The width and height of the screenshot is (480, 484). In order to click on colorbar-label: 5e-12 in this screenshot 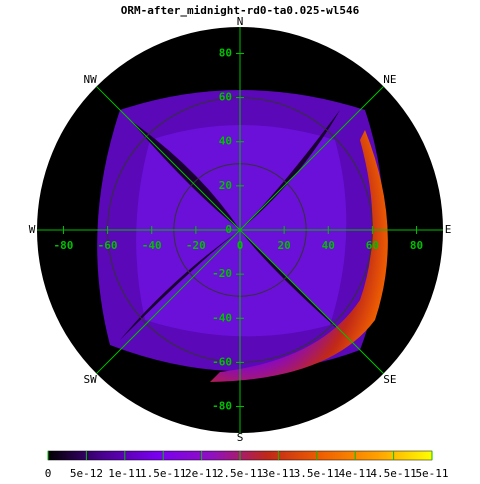, I will do `click(86, 473)`.